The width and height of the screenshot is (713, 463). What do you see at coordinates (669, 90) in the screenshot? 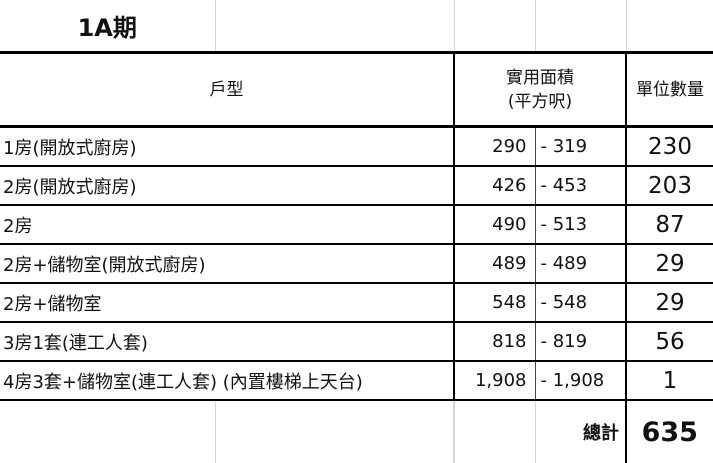
I see `header-count: 單位數量` at bounding box center [669, 90].